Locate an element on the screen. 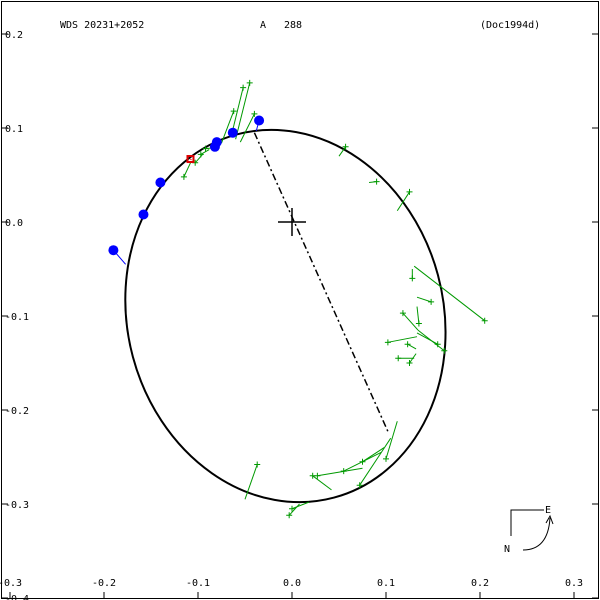 The width and height of the screenshot is (600, 600). line-of-nodes is located at coordinates (321, 283).